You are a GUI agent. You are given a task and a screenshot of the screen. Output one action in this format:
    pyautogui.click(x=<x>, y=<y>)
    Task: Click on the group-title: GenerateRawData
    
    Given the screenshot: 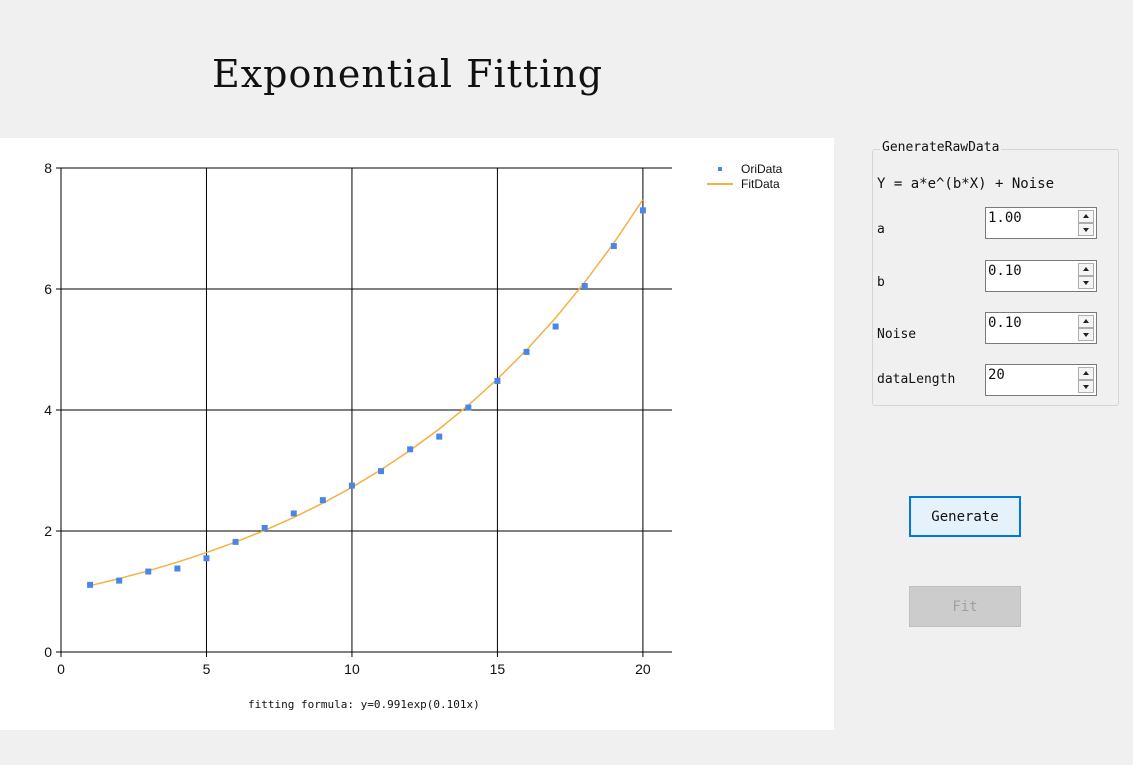 What is the action you would take?
    pyautogui.click(x=941, y=147)
    